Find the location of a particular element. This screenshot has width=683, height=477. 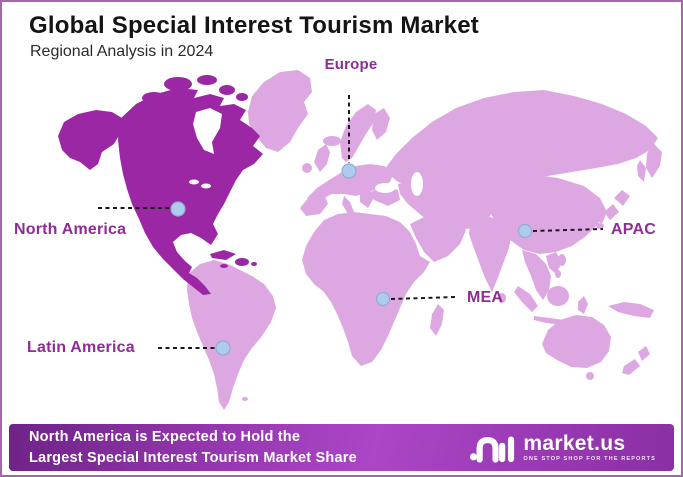

map-region-tasmania is located at coordinates (590, 376).